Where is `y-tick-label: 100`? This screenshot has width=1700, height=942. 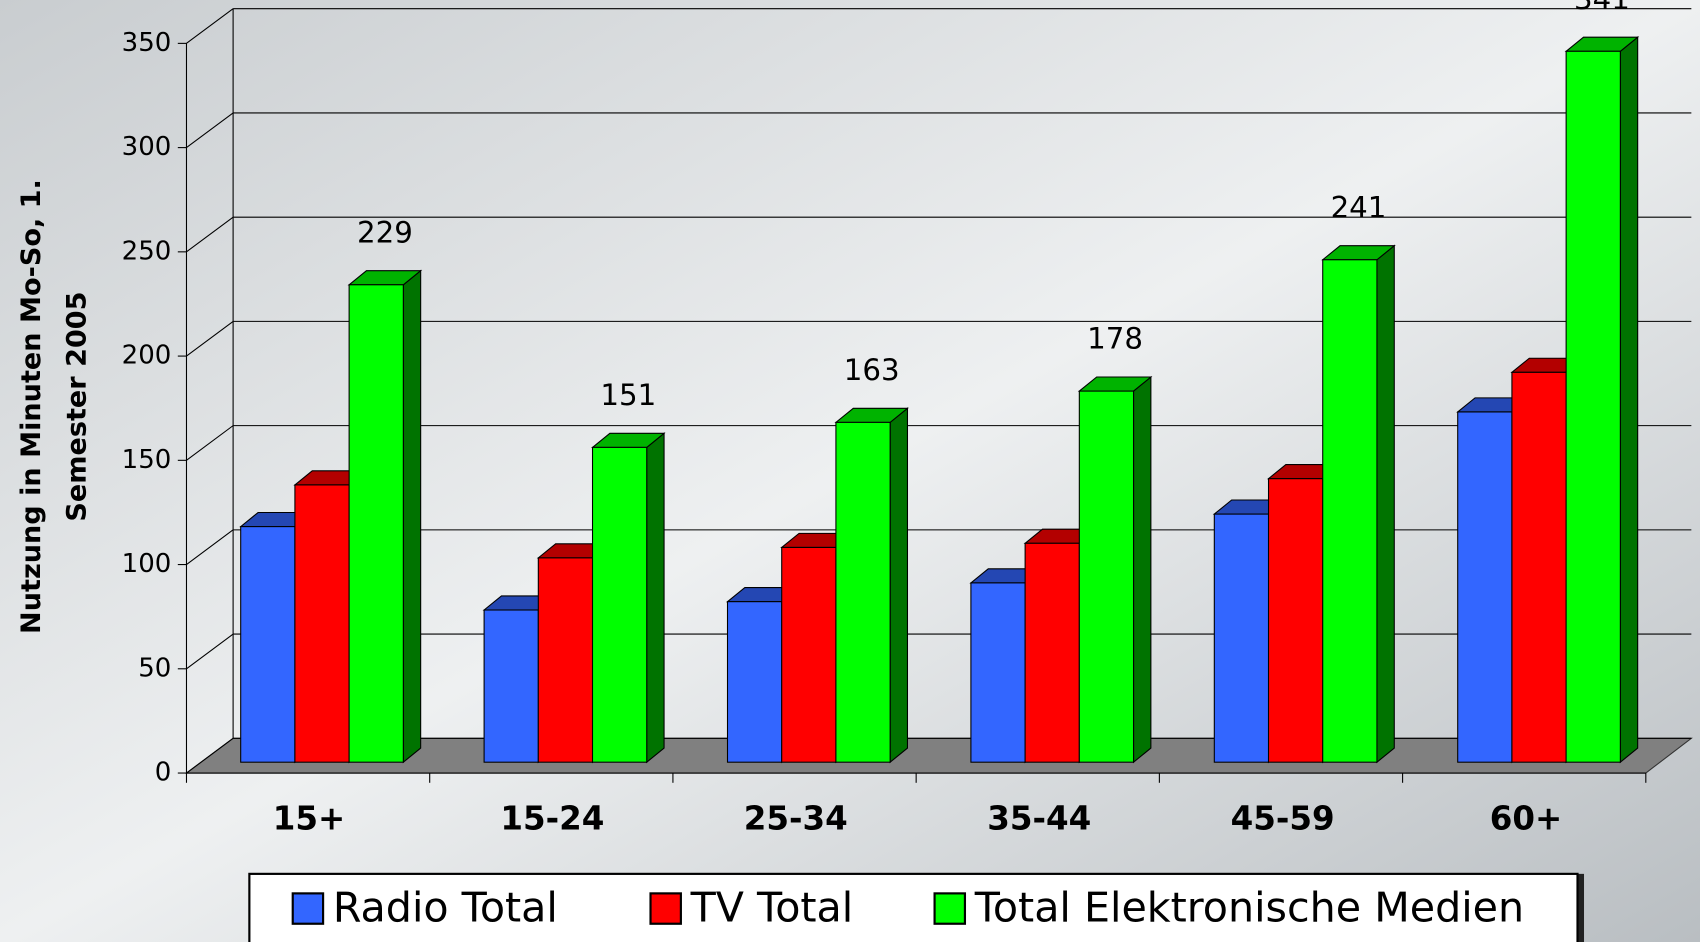 y-tick-label: 100 is located at coordinates (147, 564).